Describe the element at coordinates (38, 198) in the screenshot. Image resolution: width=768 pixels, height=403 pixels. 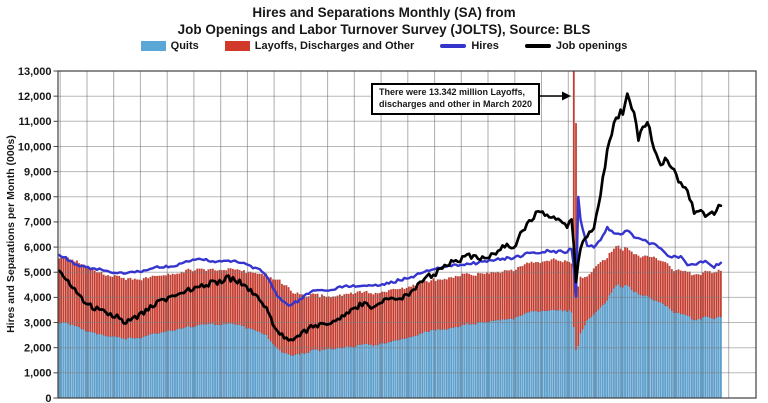
I see `svg-text: 8,000` at that location.